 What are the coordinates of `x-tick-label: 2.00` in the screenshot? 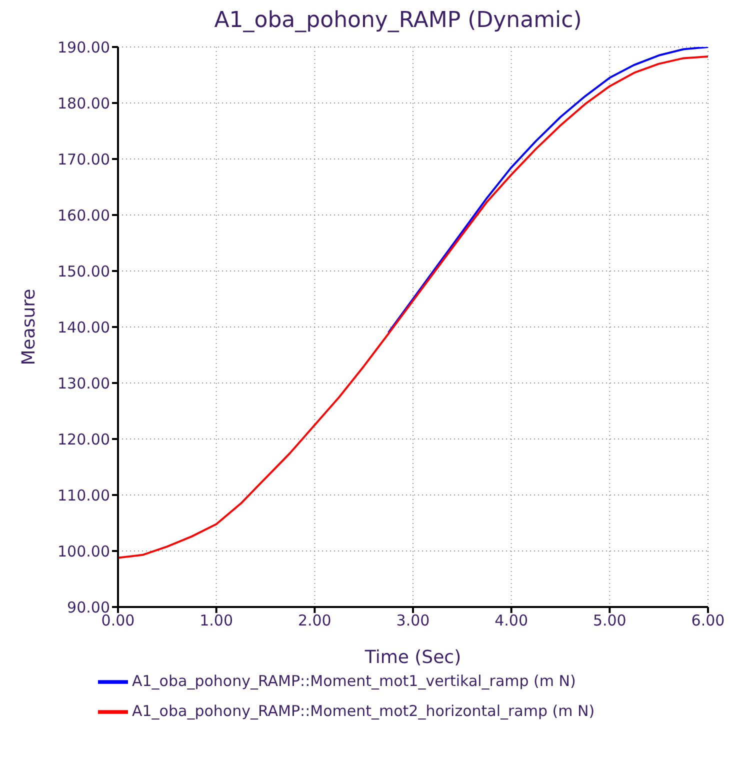 It's located at (315, 621).